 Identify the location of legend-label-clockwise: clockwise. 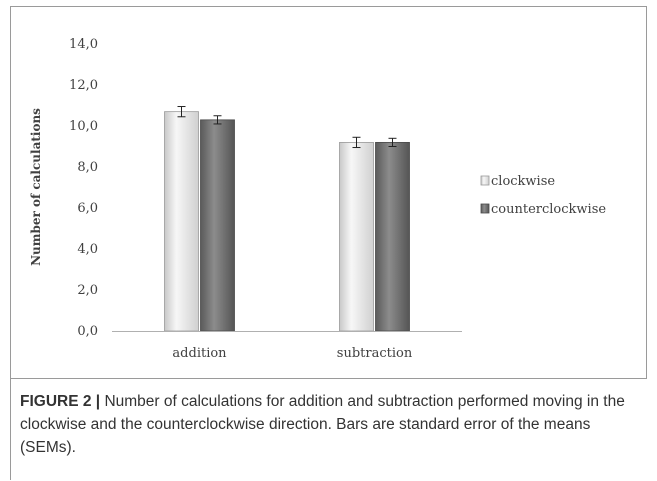
(523, 181).